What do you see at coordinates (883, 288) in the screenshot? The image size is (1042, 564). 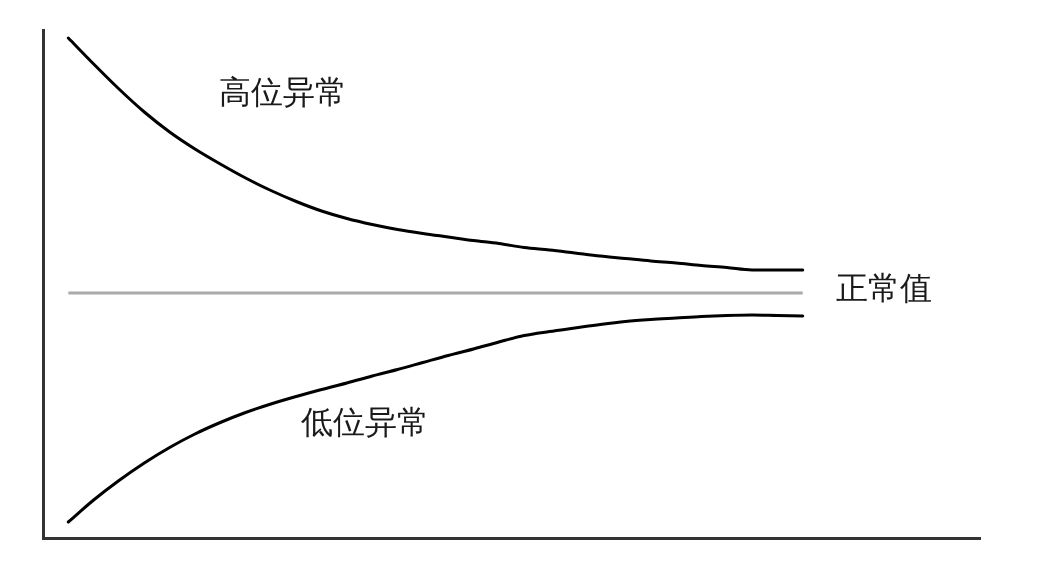 I see `ref-line-label: 正常值` at bounding box center [883, 288].